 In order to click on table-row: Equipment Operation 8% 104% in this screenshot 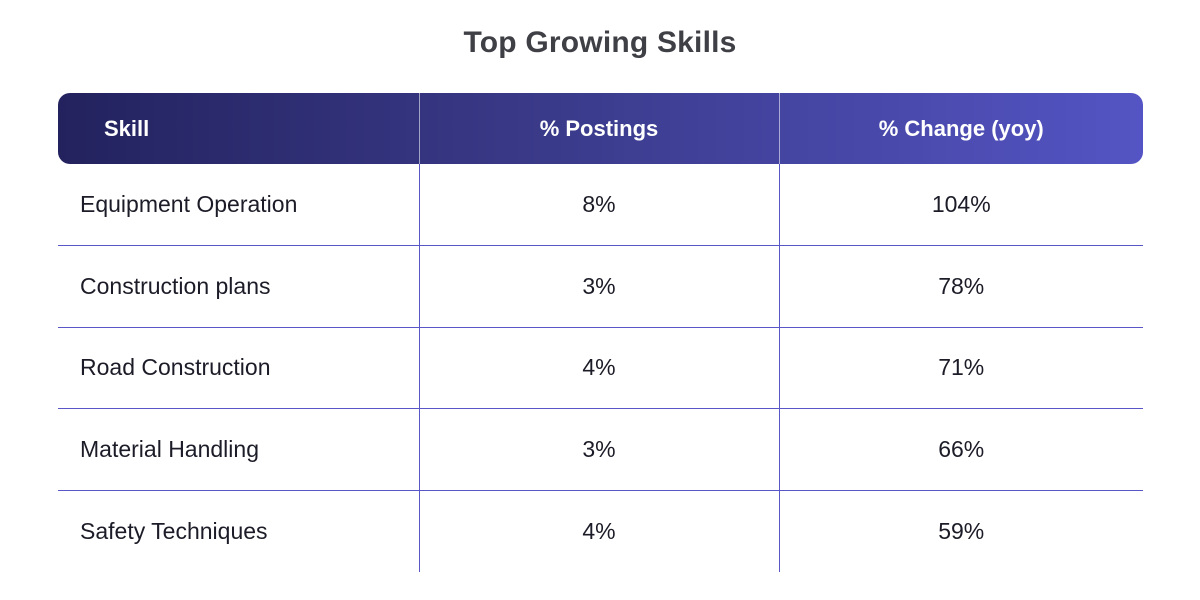, I will do `click(600, 205)`.